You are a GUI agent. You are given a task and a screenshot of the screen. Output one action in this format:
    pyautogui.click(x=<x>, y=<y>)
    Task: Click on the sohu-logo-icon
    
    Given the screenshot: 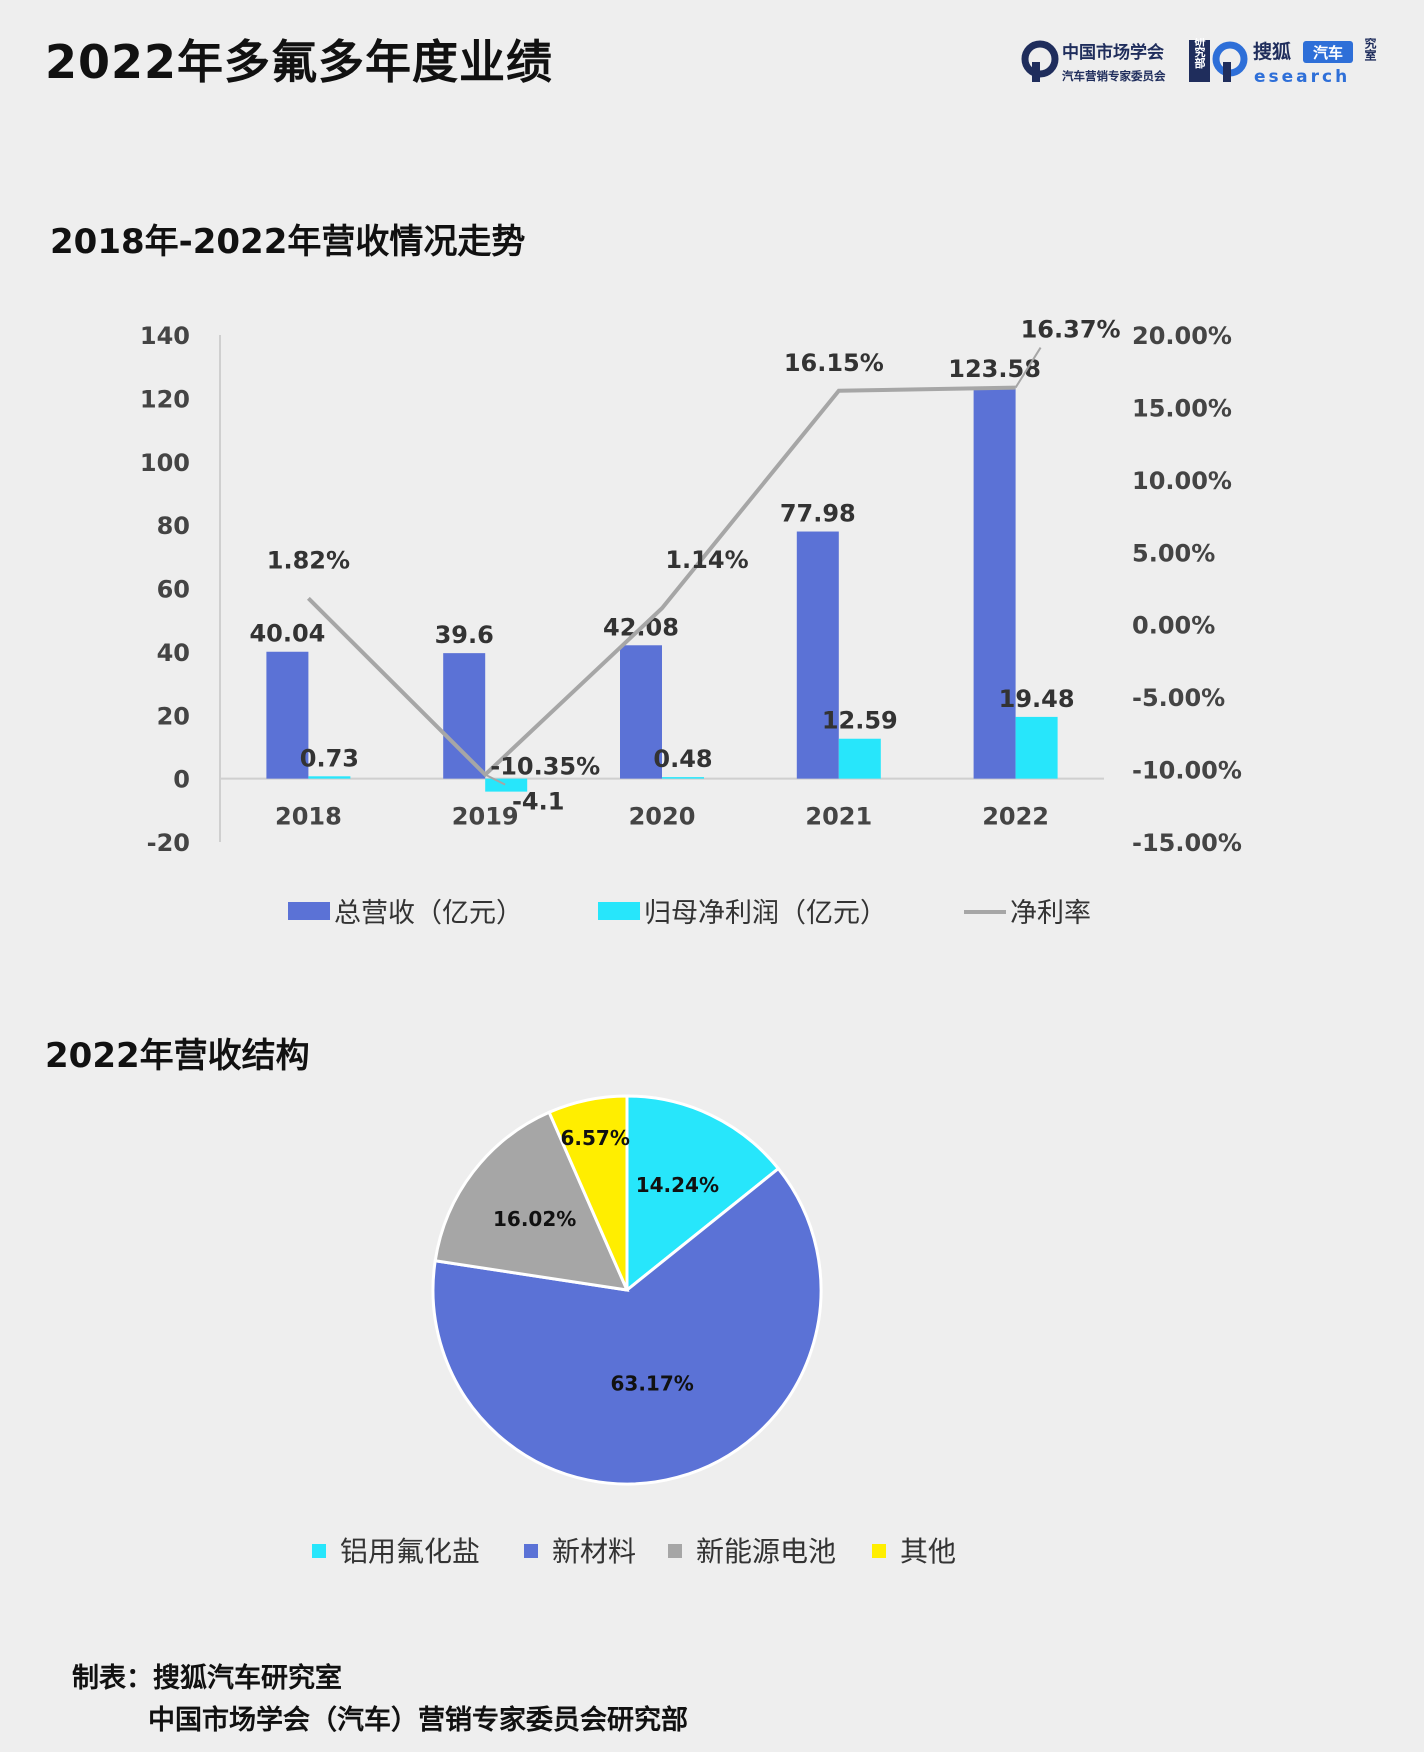 What is the action you would take?
    pyautogui.click(x=1230, y=61)
    